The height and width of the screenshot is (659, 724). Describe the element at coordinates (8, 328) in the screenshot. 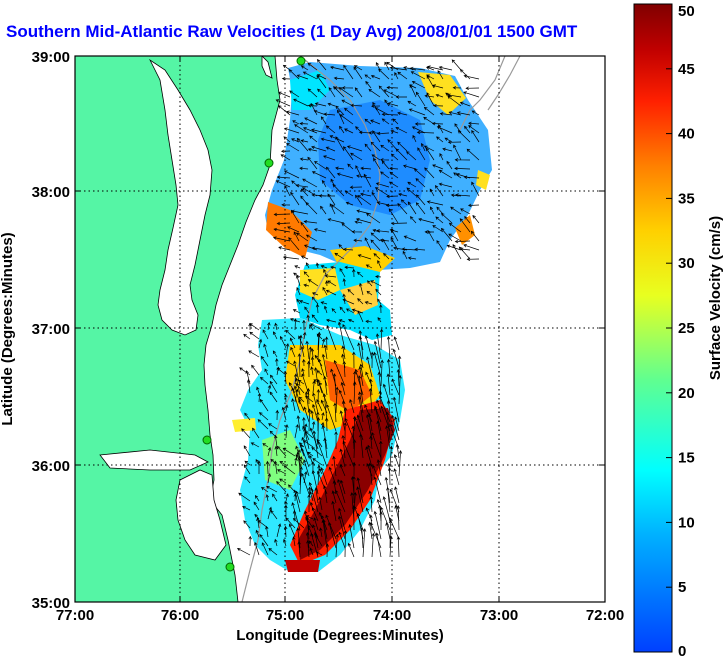

I see `y-axis-label: Latitude (Degrees:Minutes)` at that location.